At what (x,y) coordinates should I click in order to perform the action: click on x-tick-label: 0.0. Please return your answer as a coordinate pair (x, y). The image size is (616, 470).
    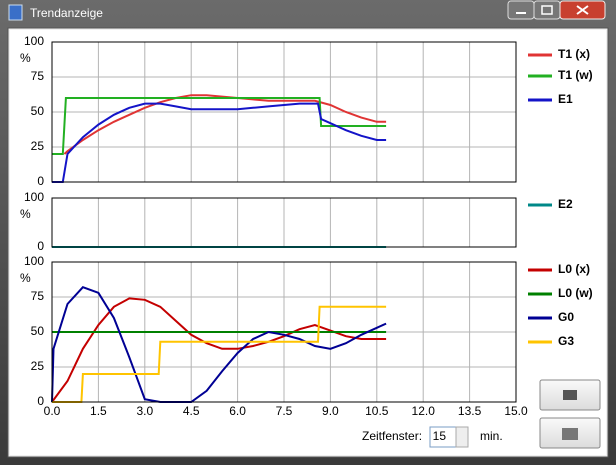
    Looking at the image, I should click on (52, 411).